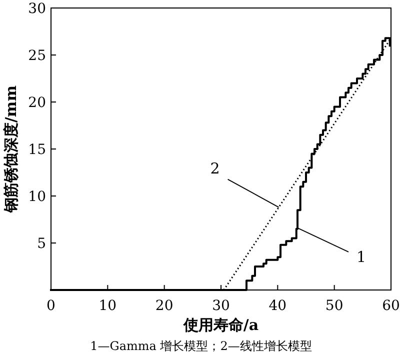 The height and width of the screenshot is (354, 400). What do you see at coordinates (277, 306) in the screenshot?
I see `x-tick-label: 40` at bounding box center [277, 306].